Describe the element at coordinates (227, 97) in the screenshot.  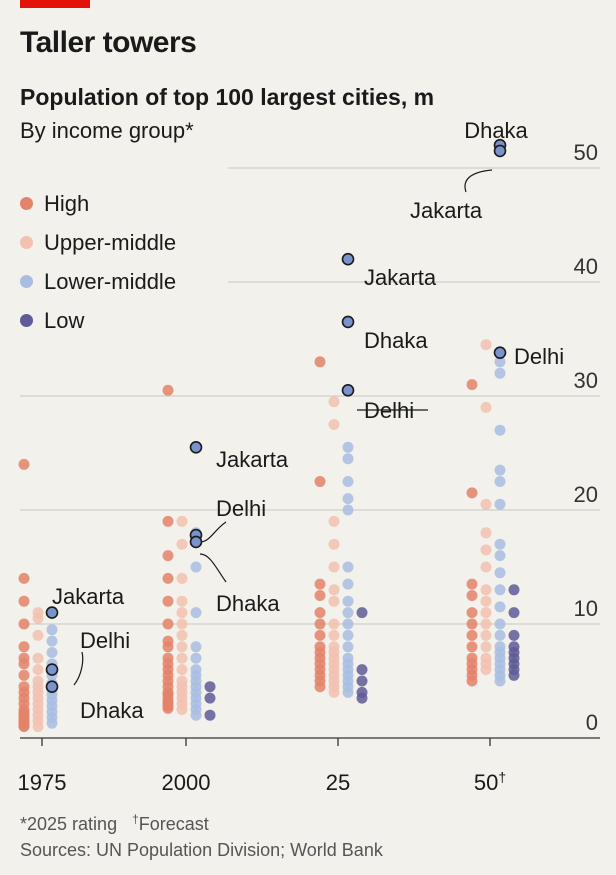
I see `chart-subtitle: Population of top 100 largest cities, m` at that location.